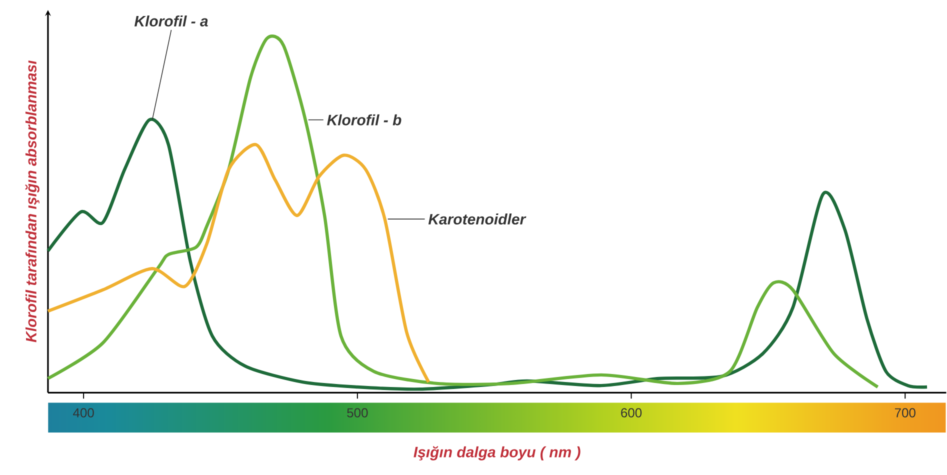  I want to click on x-tick-label: 400, so click(83, 413).